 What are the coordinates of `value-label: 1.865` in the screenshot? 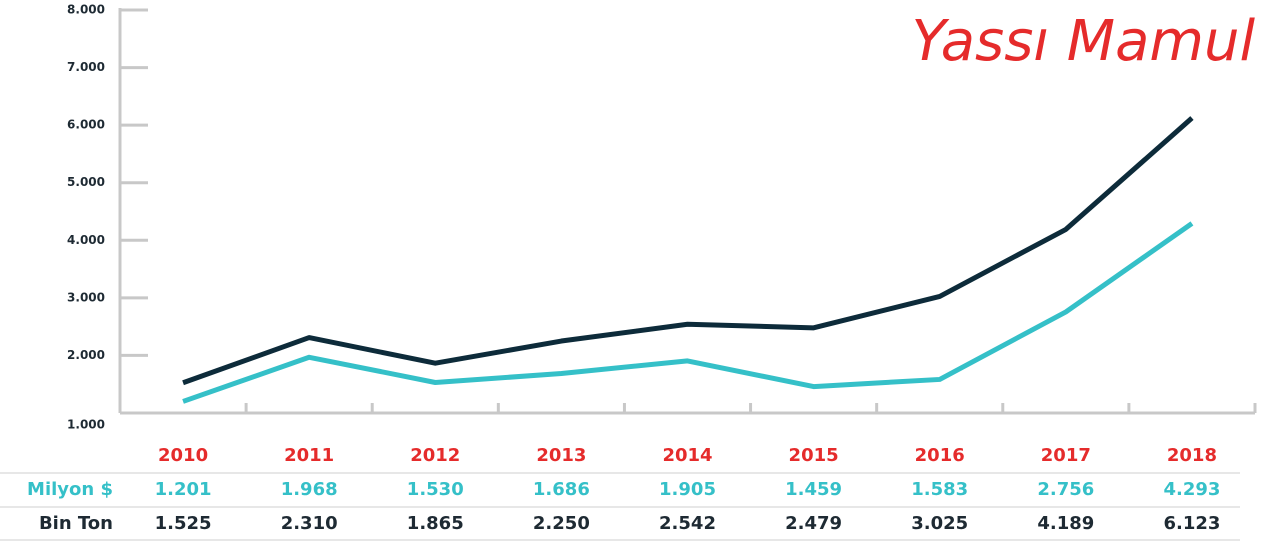 It's located at (435, 523).